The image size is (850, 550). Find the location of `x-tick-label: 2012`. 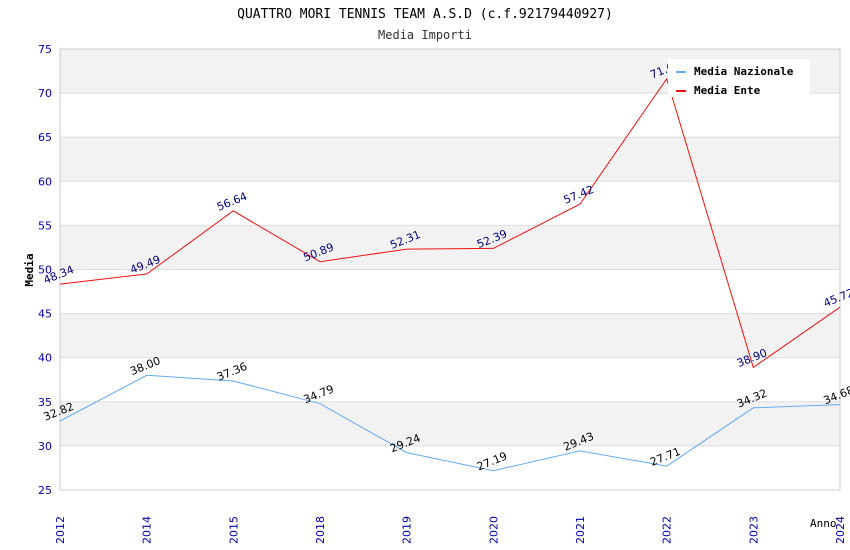

x-tick-label: 2012 is located at coordinates (60, 530).